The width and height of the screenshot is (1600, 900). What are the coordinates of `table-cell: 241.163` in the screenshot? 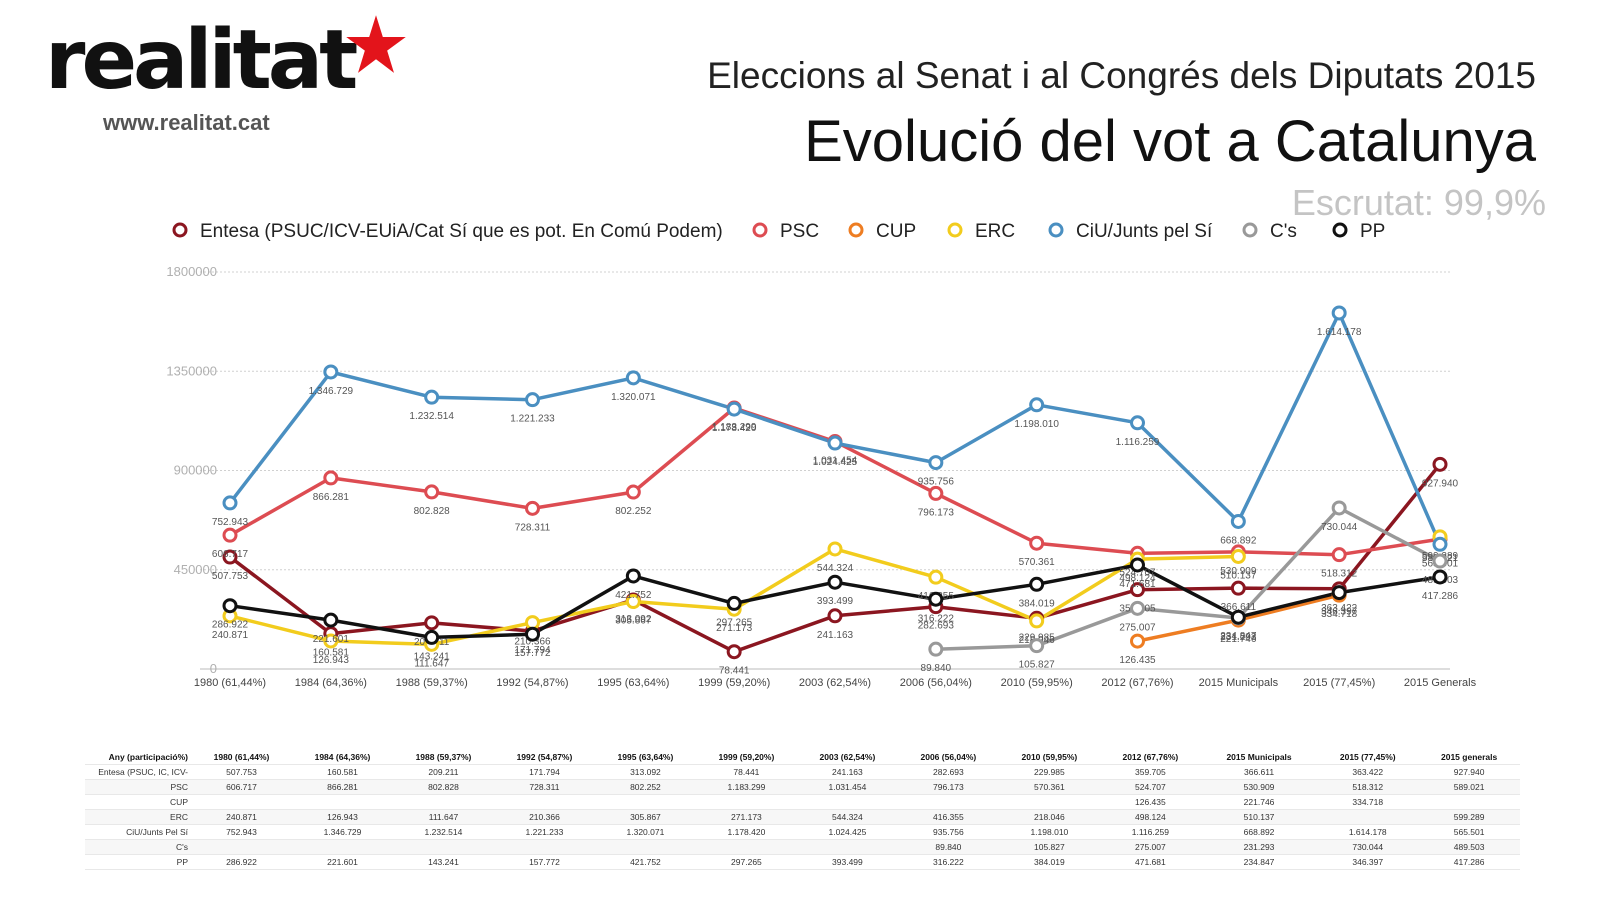 It's located at (847, 772).